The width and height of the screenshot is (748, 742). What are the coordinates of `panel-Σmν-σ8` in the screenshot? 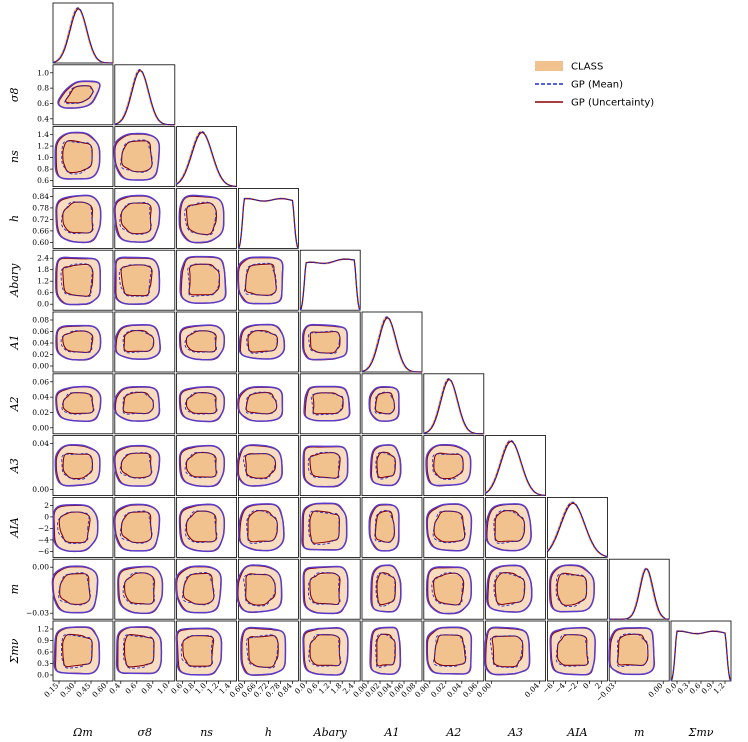 It's located at (145, 651).